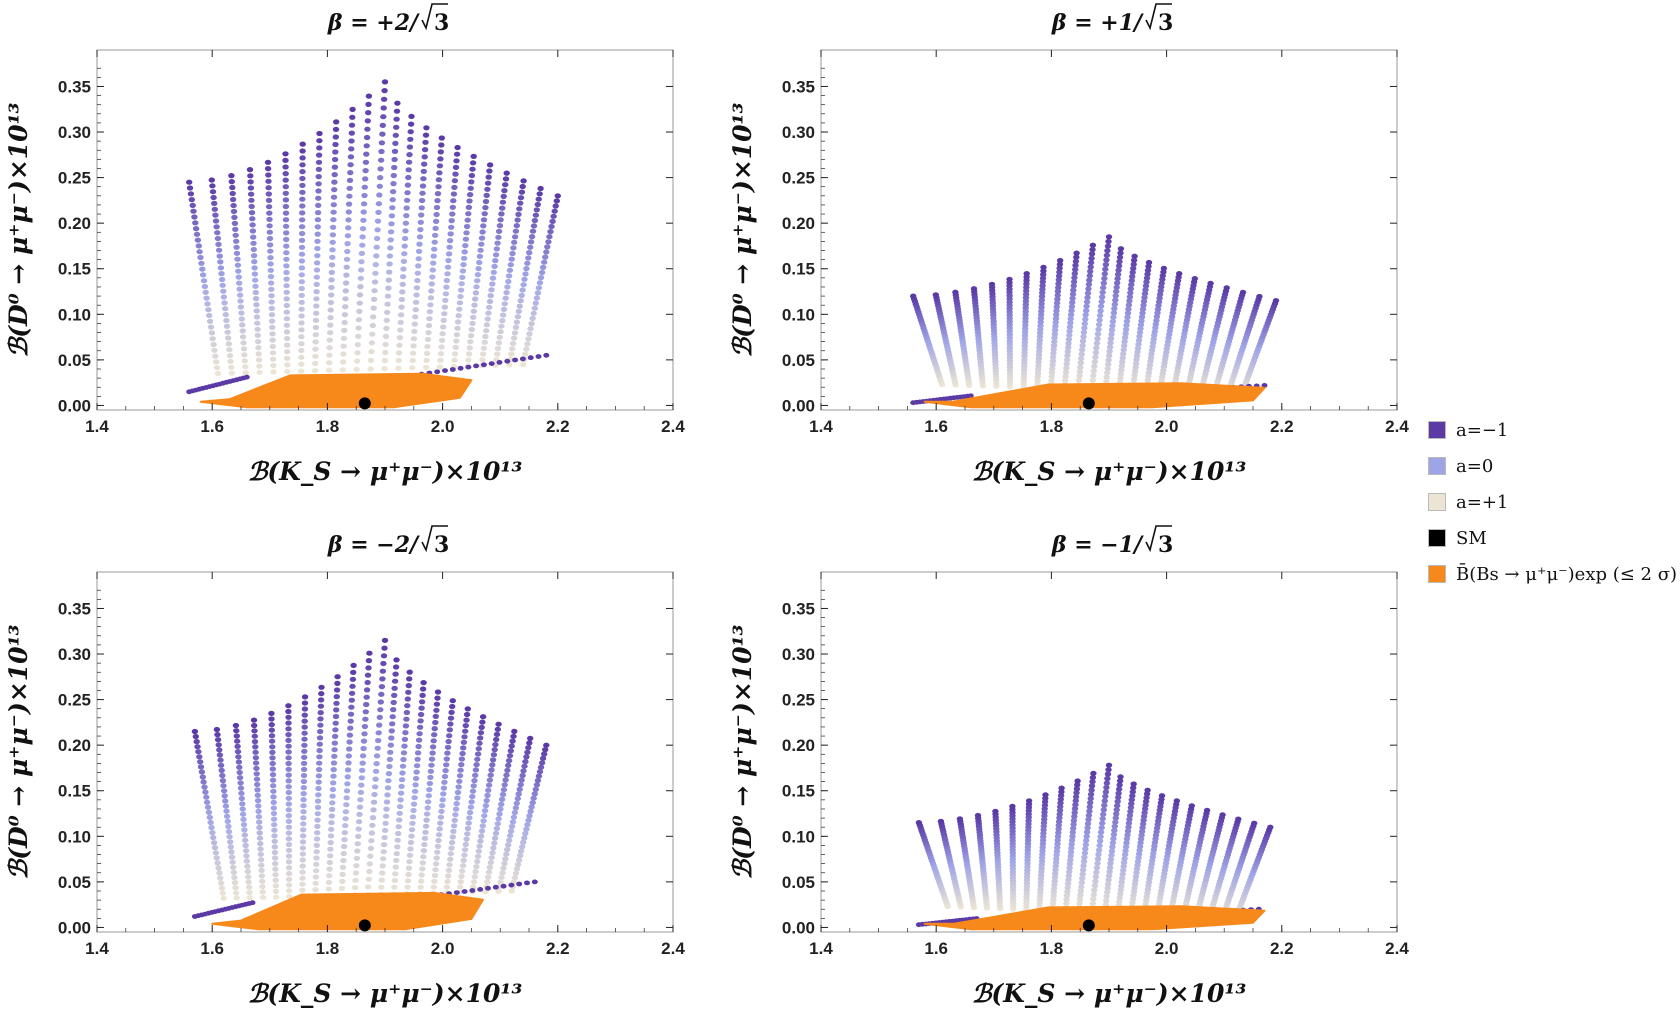 The width and height of the screenshot is (1680, 1010). I want to click on x-tick-label: 1.4, so click(97, 948).